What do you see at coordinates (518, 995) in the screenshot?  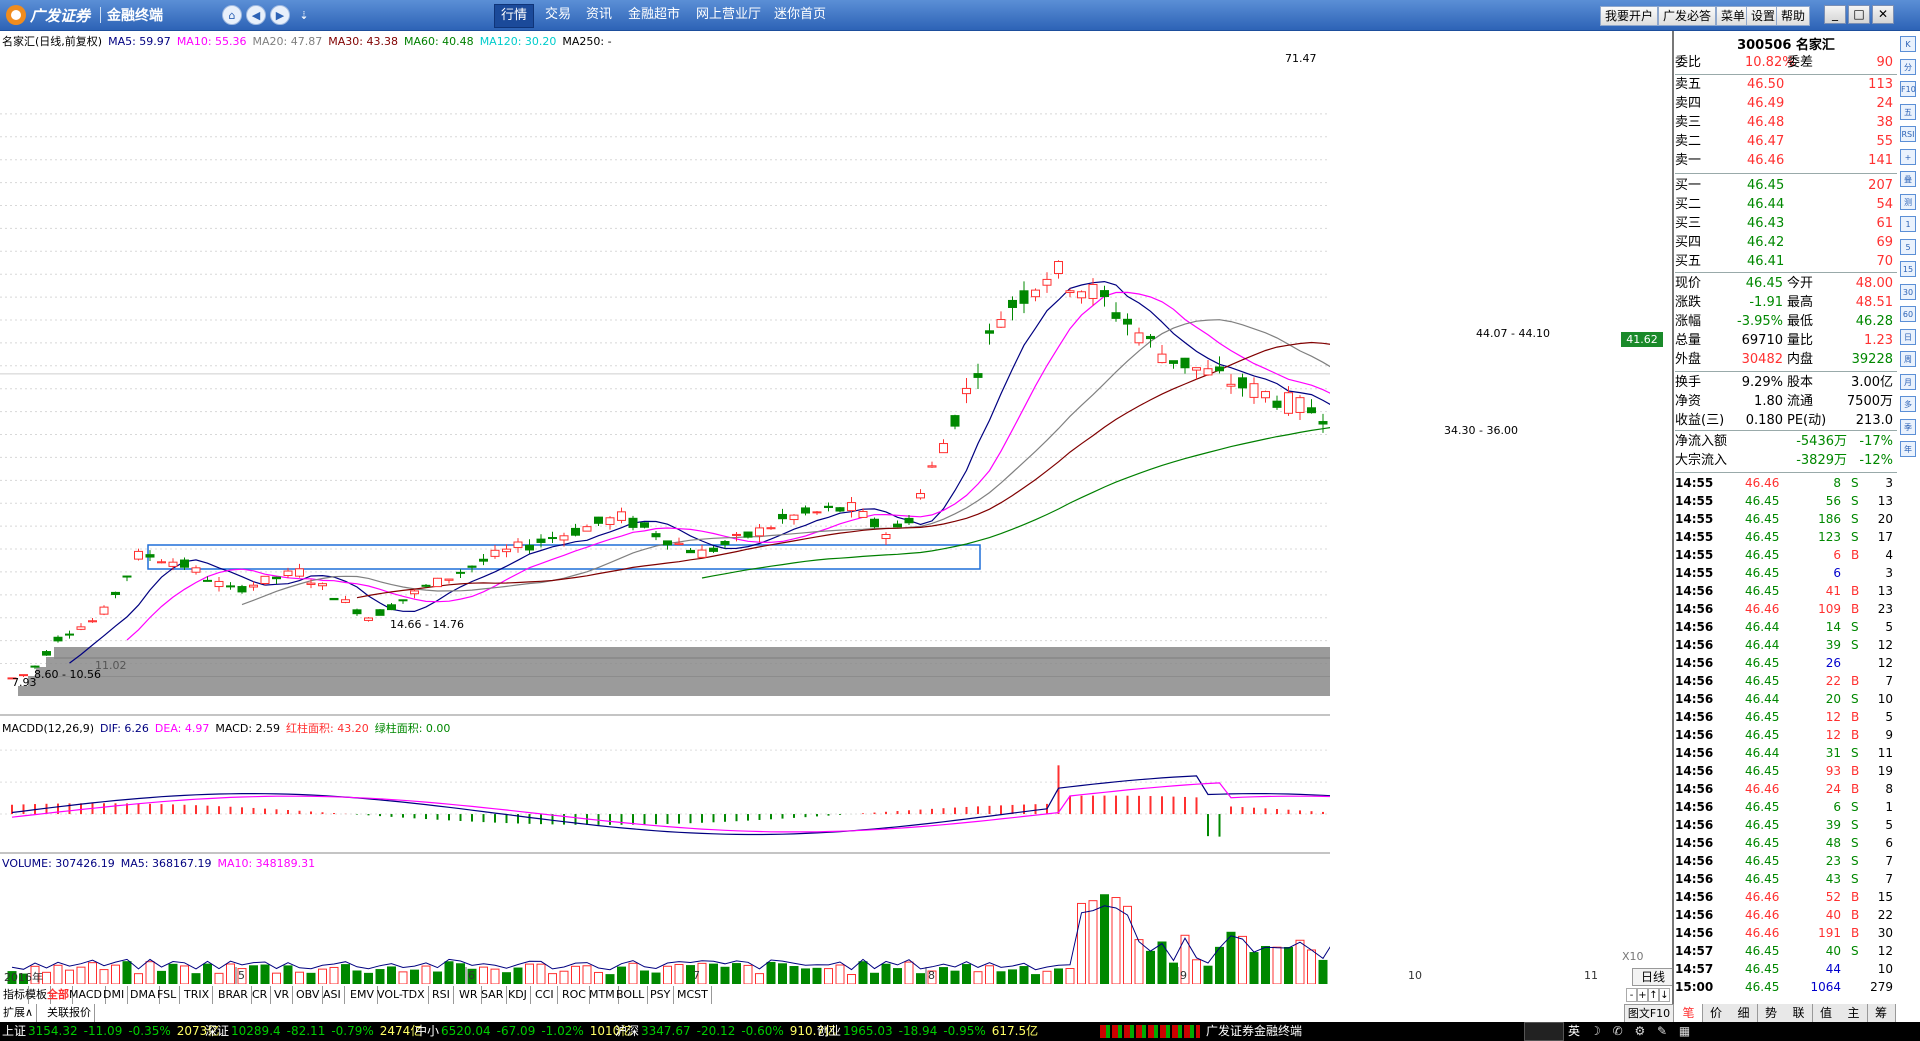 I see `indicator-tab-18: KDJ` at bounding box center [518, 995].